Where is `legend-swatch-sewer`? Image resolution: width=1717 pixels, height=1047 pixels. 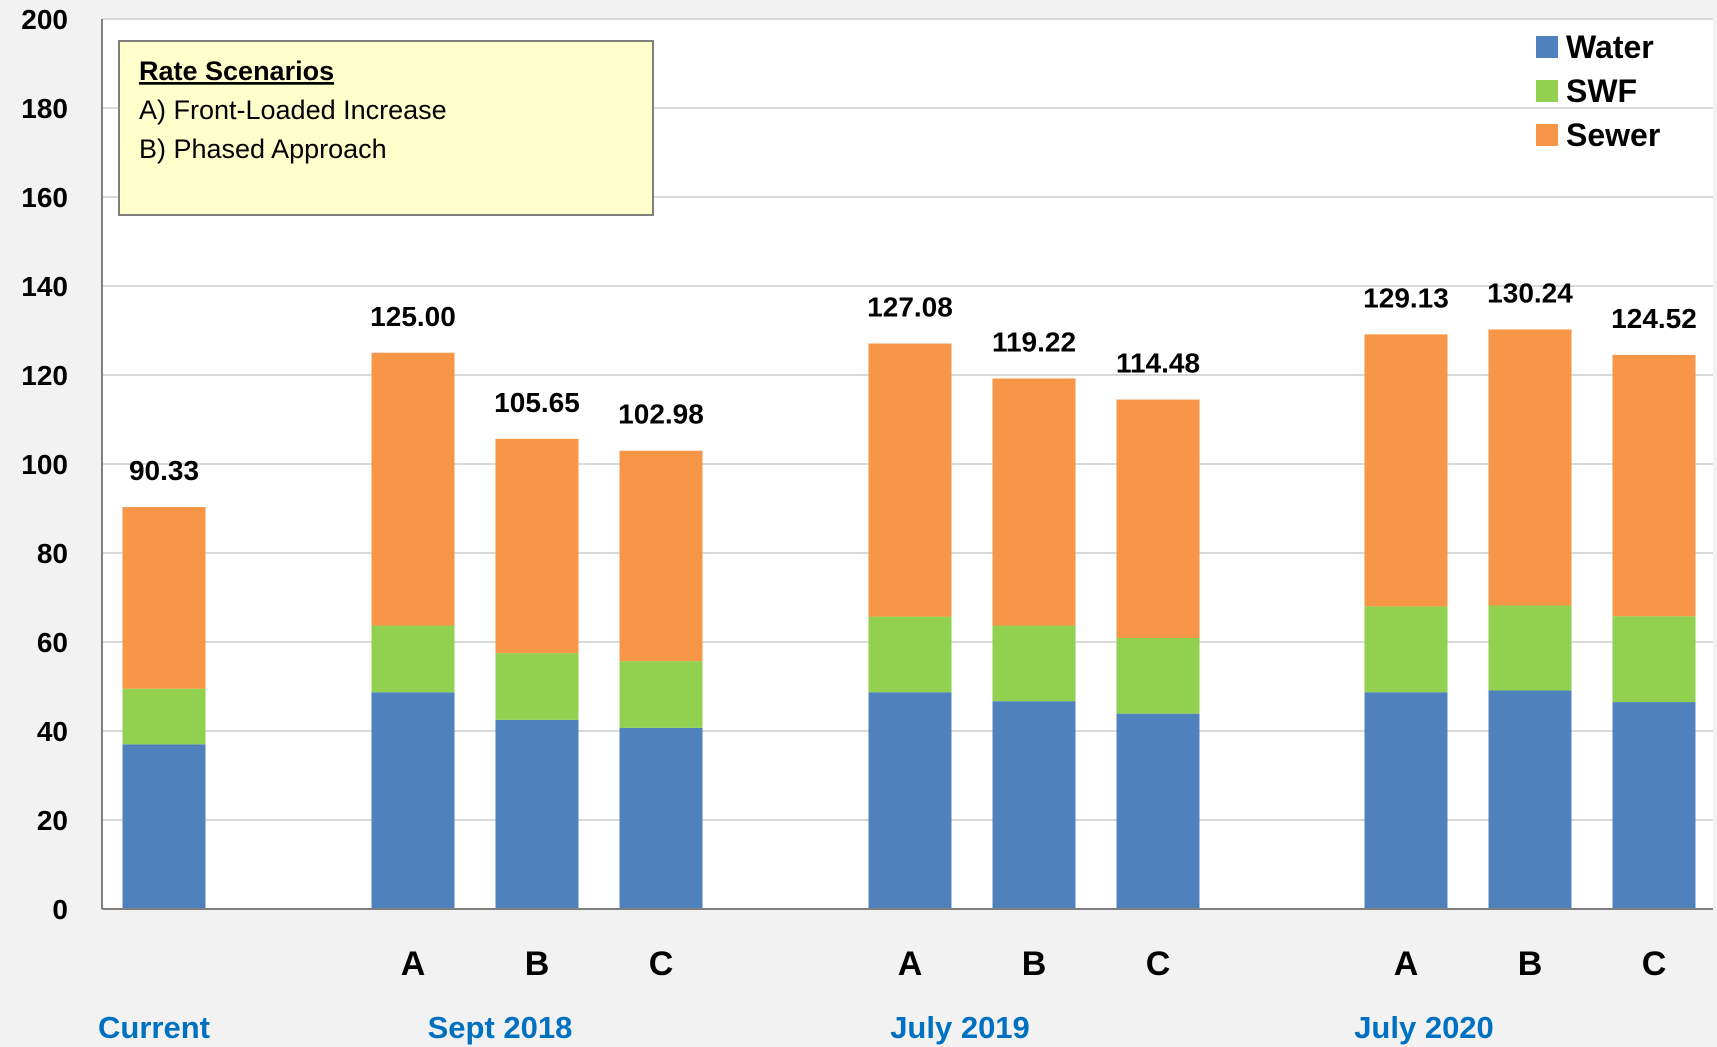
legend-swatch-sewer is located at coordinates (1547, 135).